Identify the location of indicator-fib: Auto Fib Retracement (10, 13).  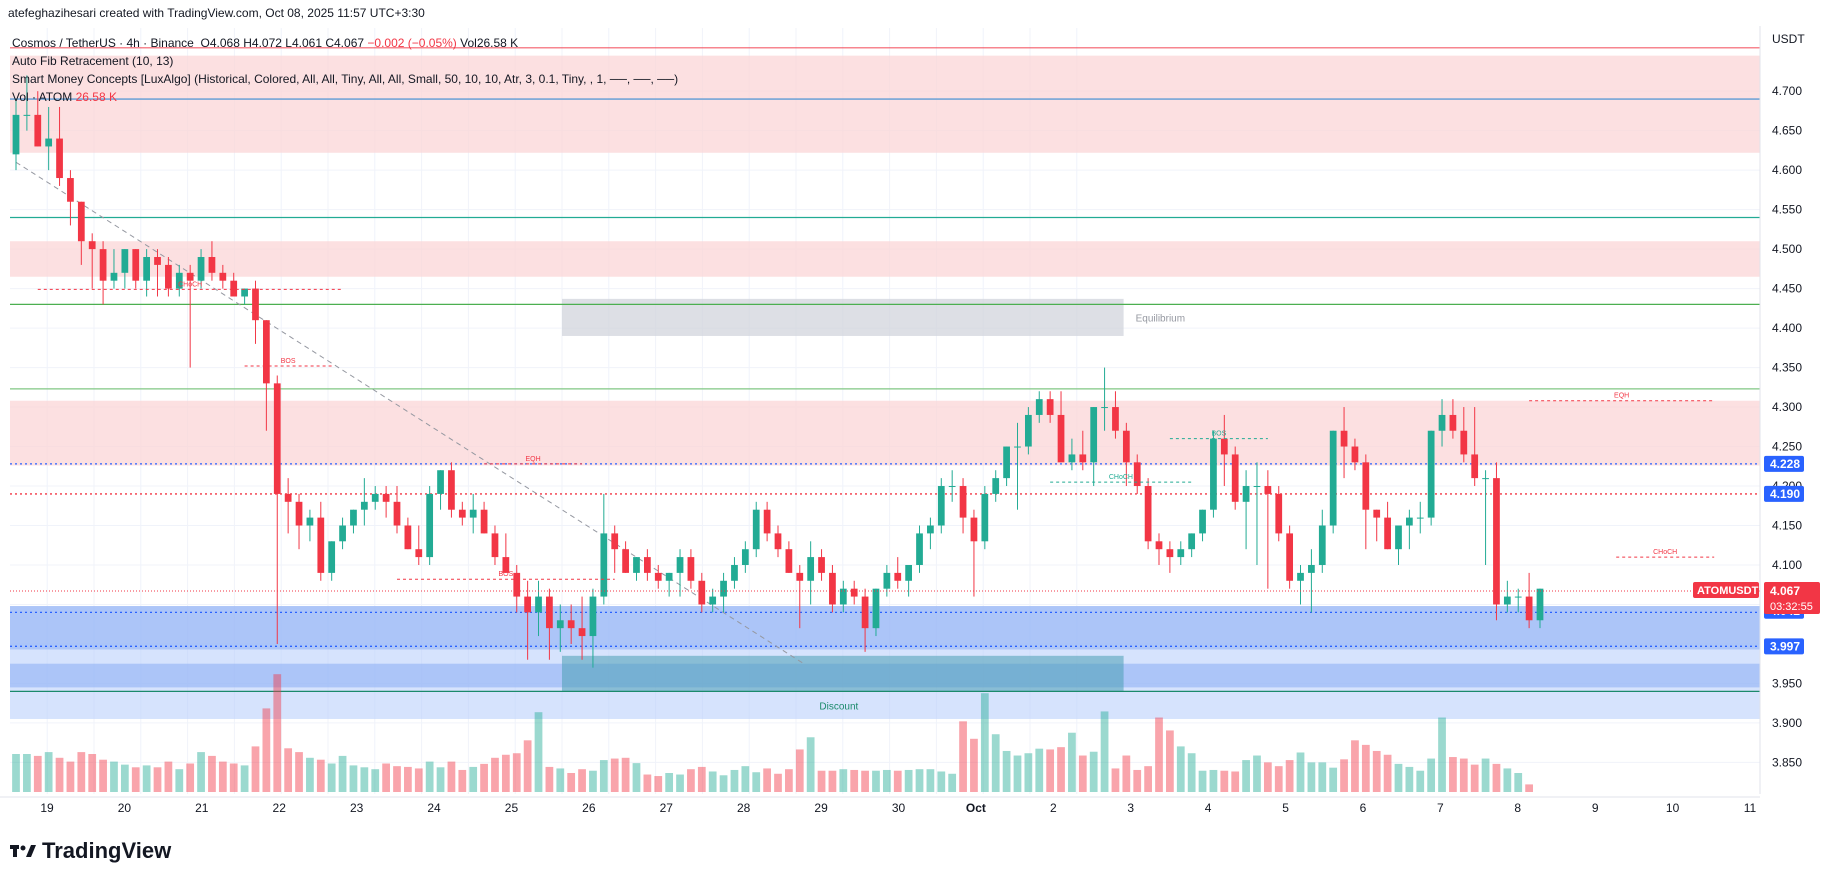
(93, 61).